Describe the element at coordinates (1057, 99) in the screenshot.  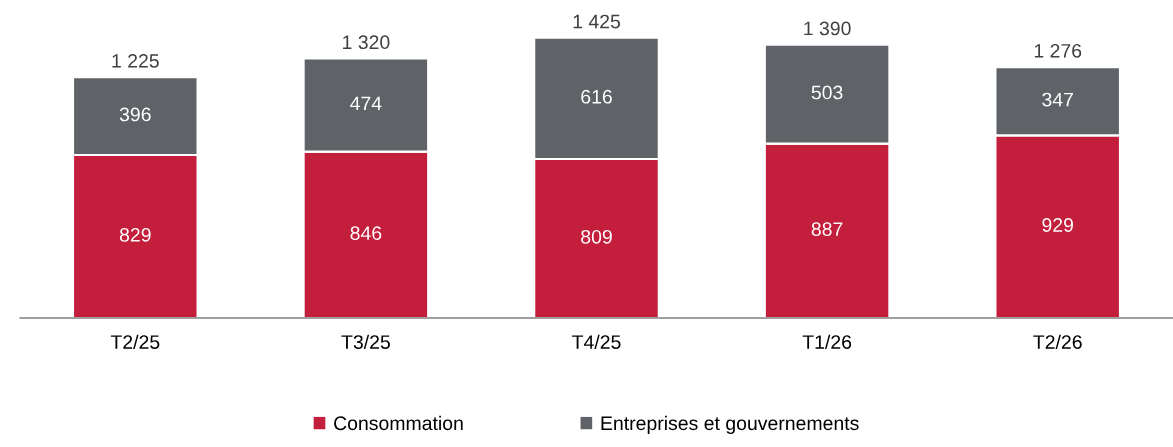
I see `data-label: 347` at that location.